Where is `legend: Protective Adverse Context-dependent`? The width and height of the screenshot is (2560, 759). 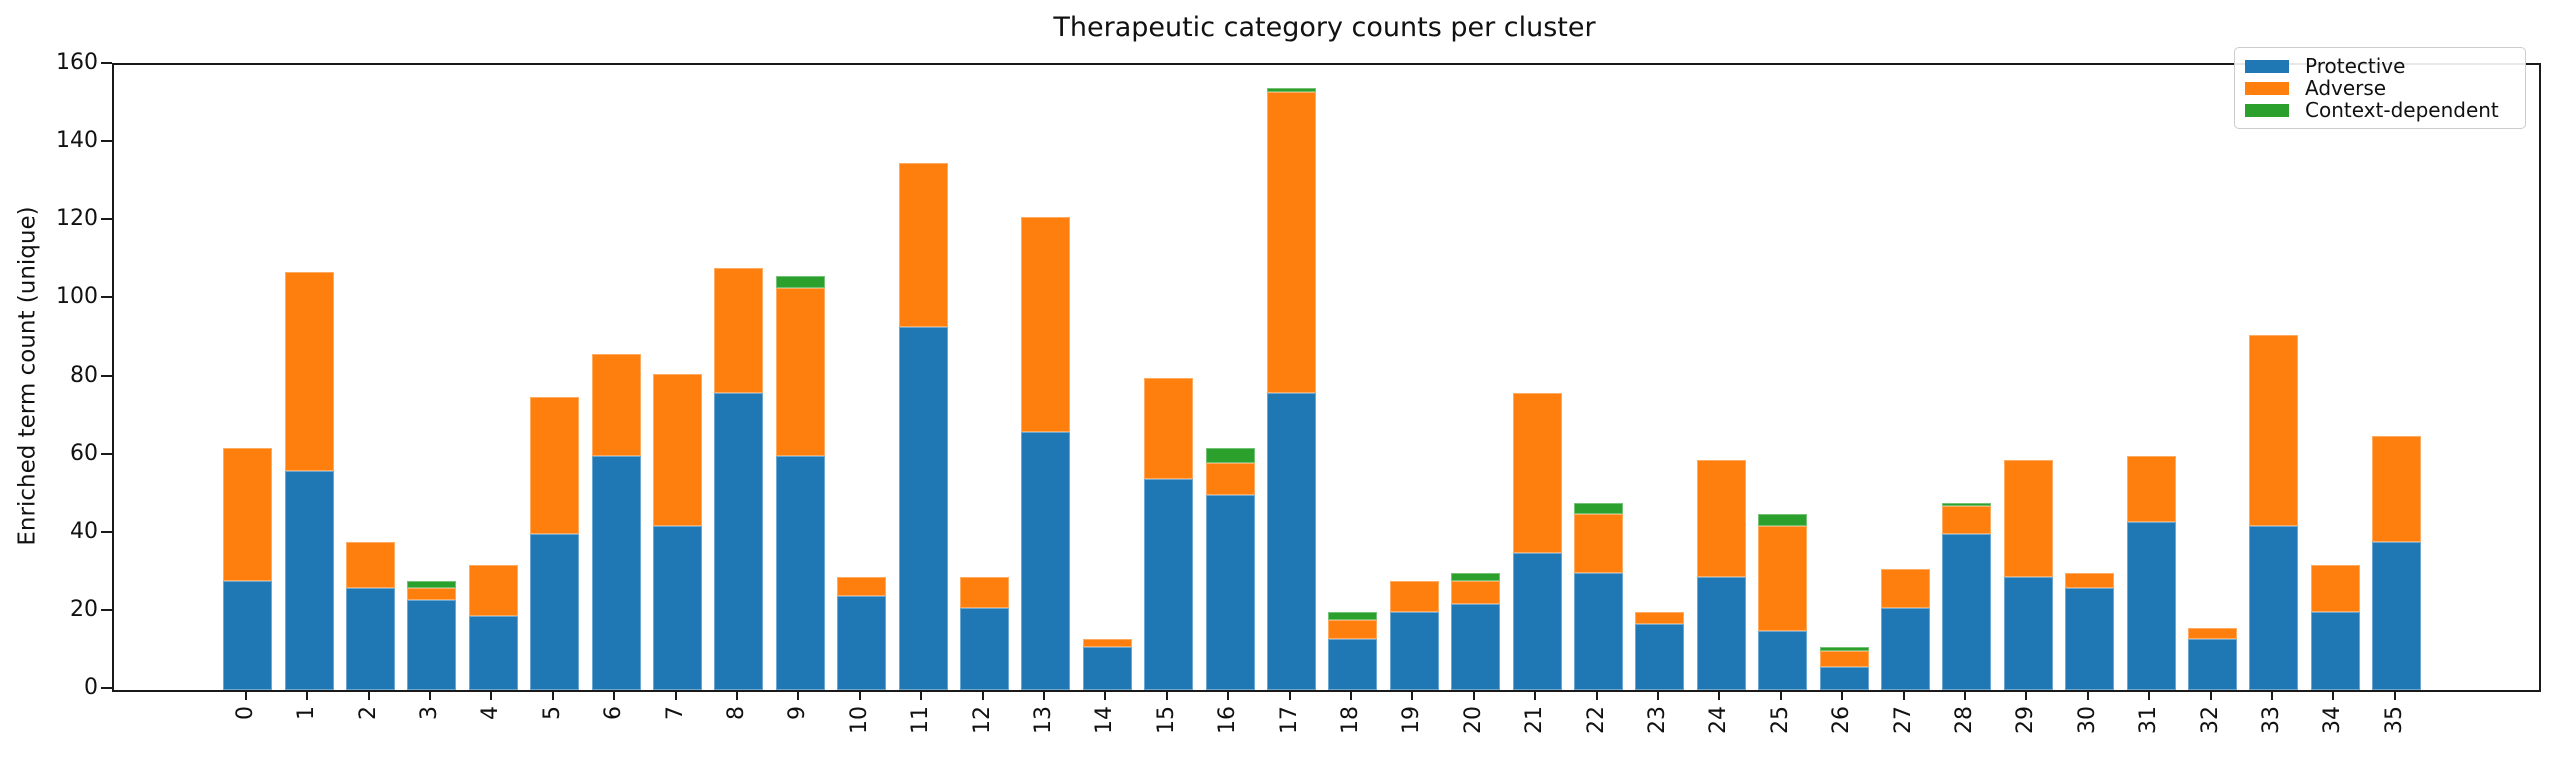 legend: Protective Adverse Context-dependent is located at coordinates (2380, 88).